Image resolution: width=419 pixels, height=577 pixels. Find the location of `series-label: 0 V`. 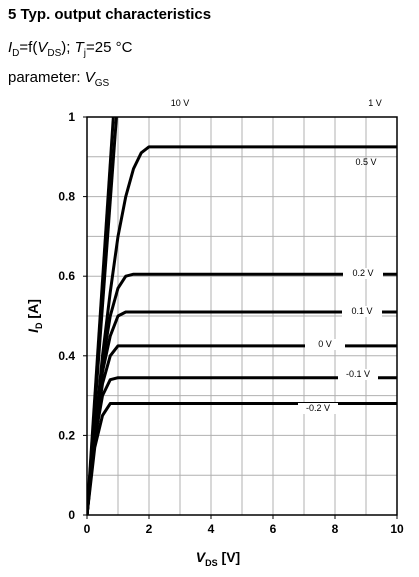

series-label: 0 V is located at coordinates (325, 344).